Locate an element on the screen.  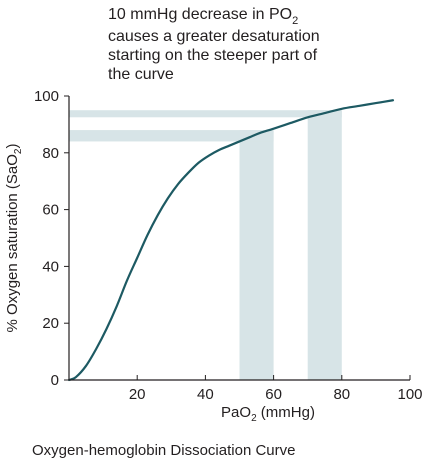
y-tick-label-0: 0 is located at coordinates (55, 380).